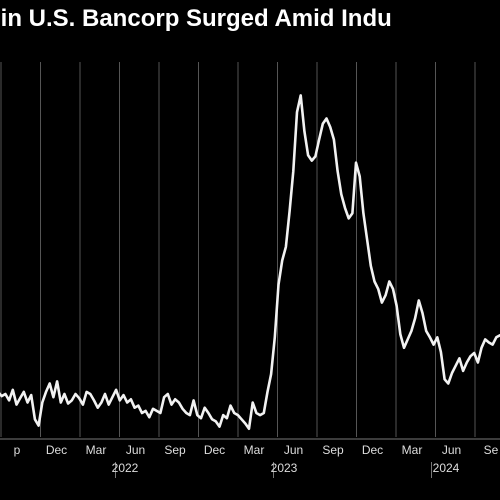 The image size is (500, 500). What do you see at coordinates (125, 468) in the screenshot?
I see `year-label: 2022` at bounding box center [125, 468].